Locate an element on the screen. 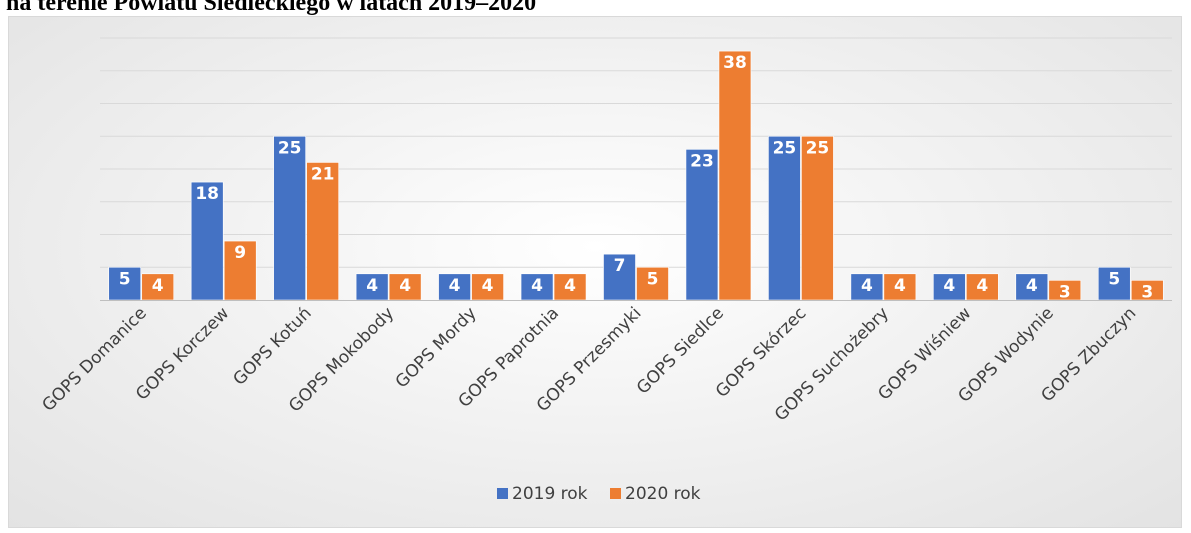  legend-swatch-2020 is located at coordinates (615, 493).